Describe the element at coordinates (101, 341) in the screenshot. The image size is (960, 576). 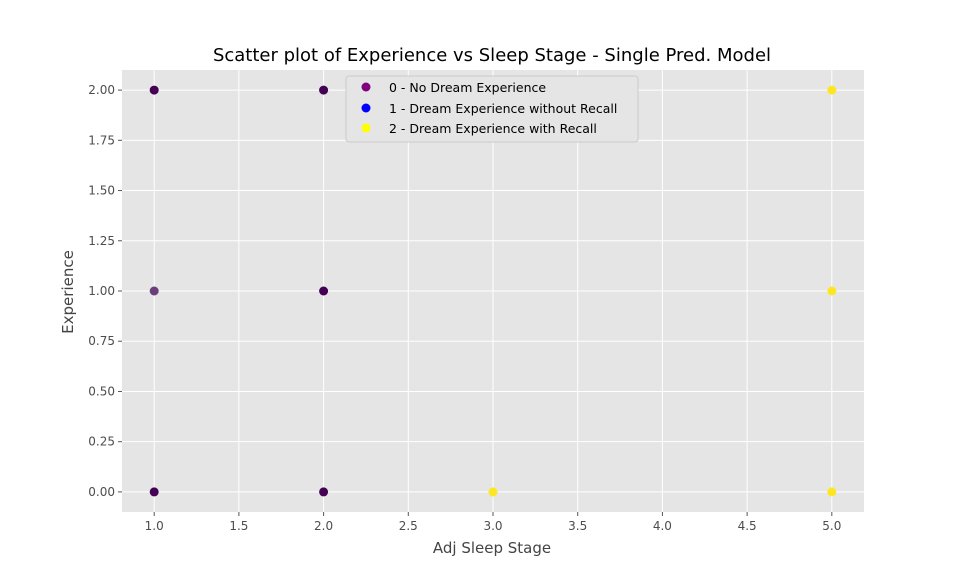
I see `y-tick-label: 0.75` at that location.